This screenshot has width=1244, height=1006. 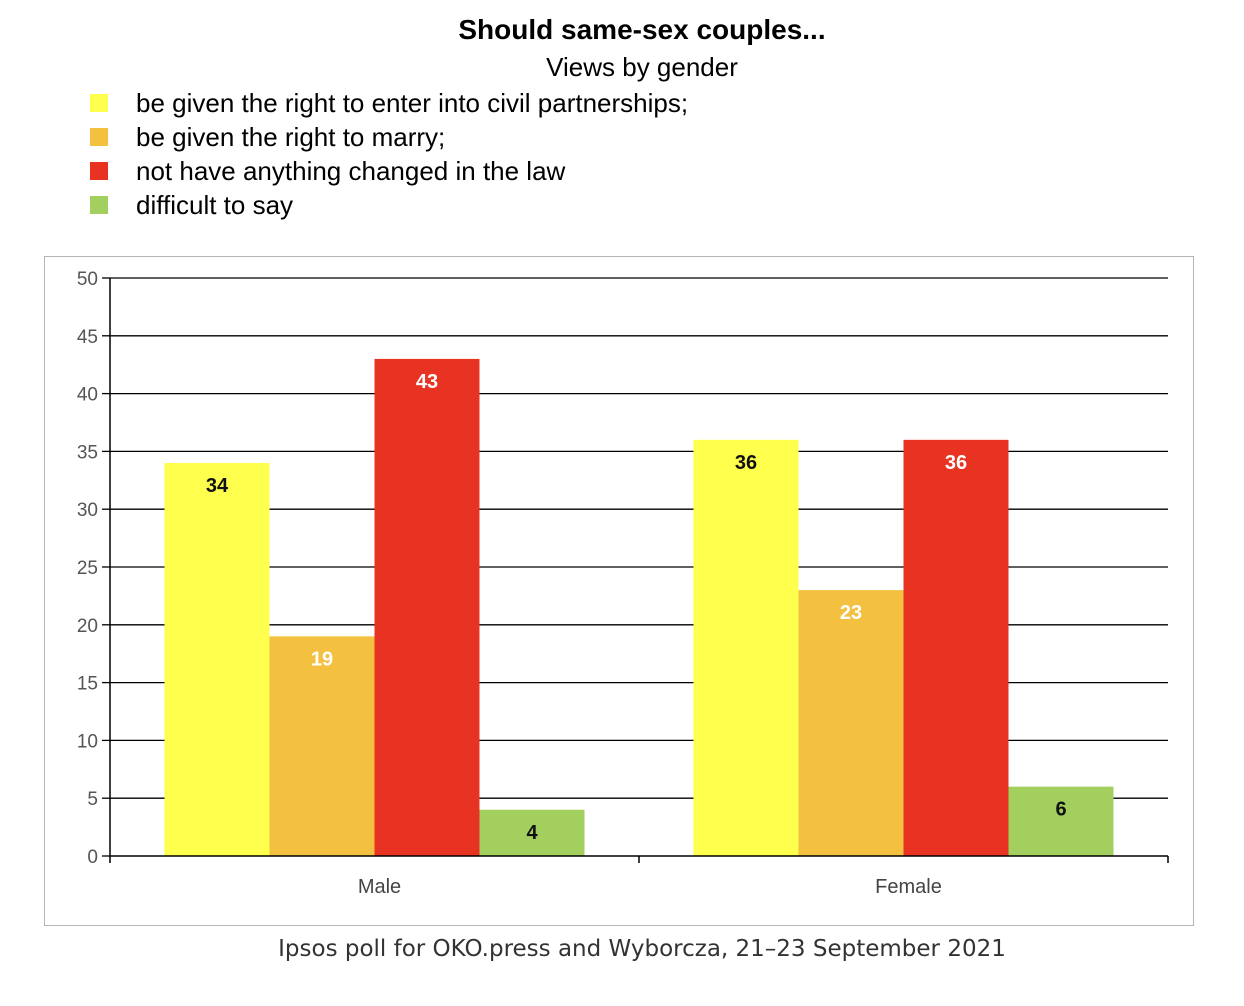 What do you see at coordinates (87, 568) in the screenshot?
I see `y-tick-label: 25` at bounding box center [87, 568].